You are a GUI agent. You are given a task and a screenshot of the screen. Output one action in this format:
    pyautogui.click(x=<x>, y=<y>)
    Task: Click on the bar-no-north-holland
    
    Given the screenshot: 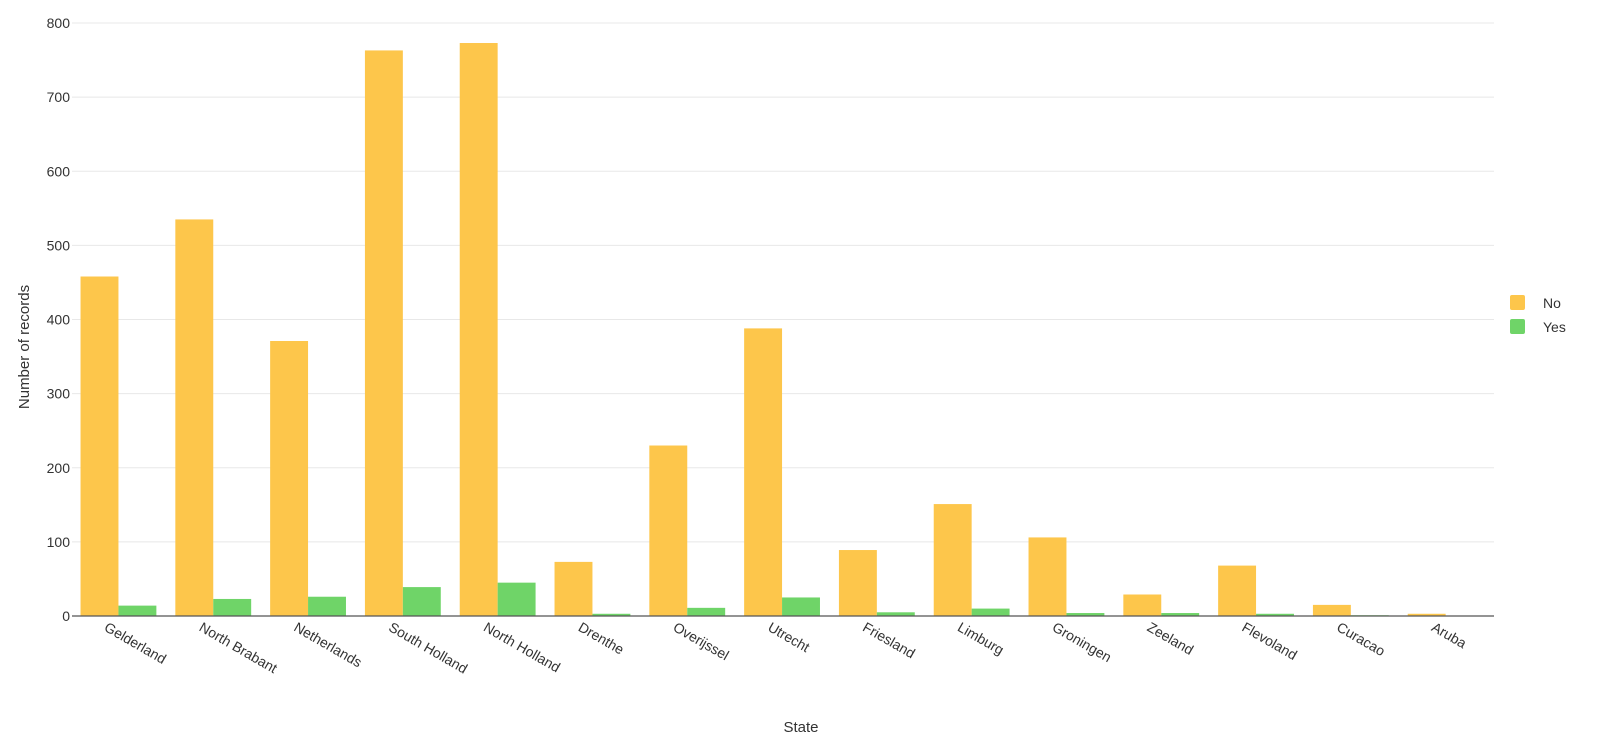 What is the action you would take?
    pyautogui.click(x=478, y=330)
    